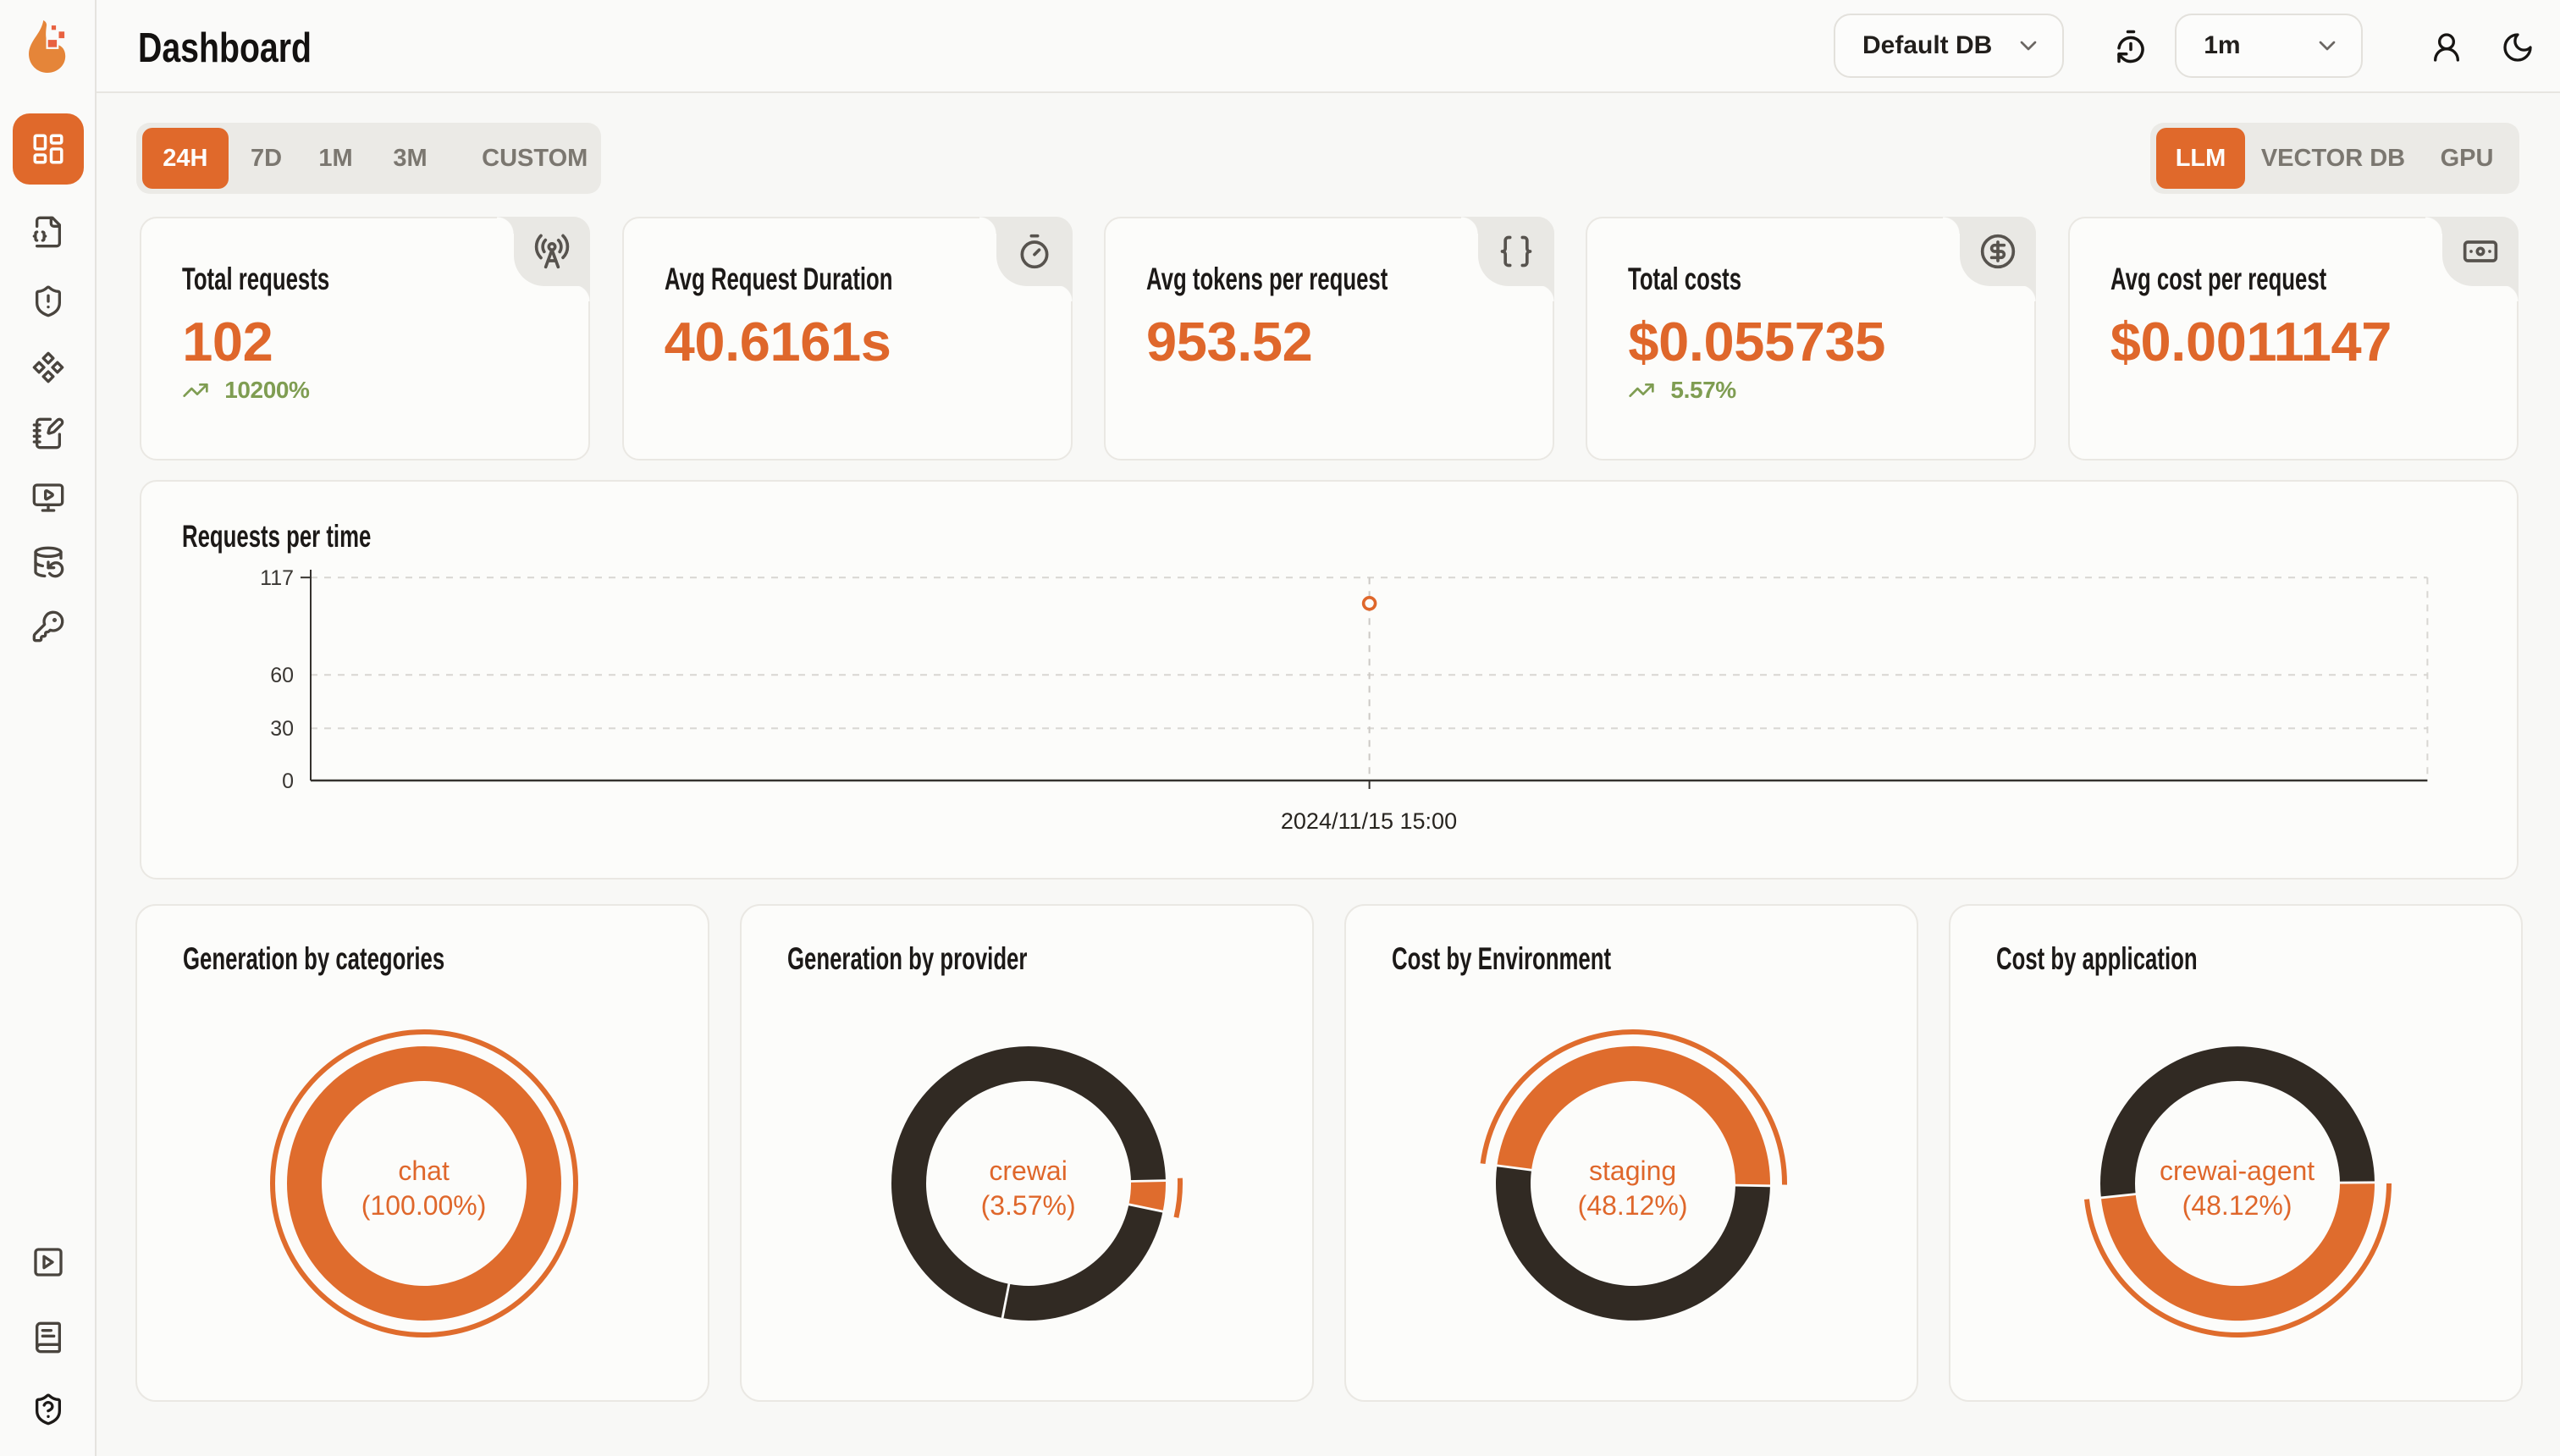 The image size is (2560, 1456). What do you see at coordinates (282, 676) in the screenshot?
I see `svg-text: 60` at bounding box center [282, 676].